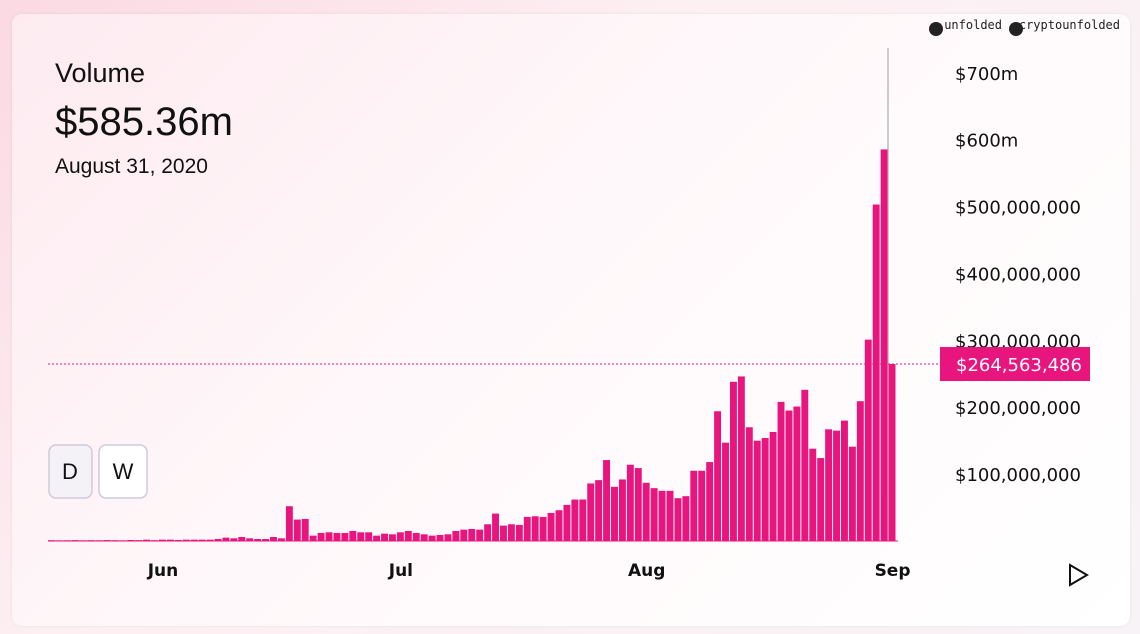 The width and height of the screenshot is (1140, 634). I want to click on highlight-box, so click(1015, 364).